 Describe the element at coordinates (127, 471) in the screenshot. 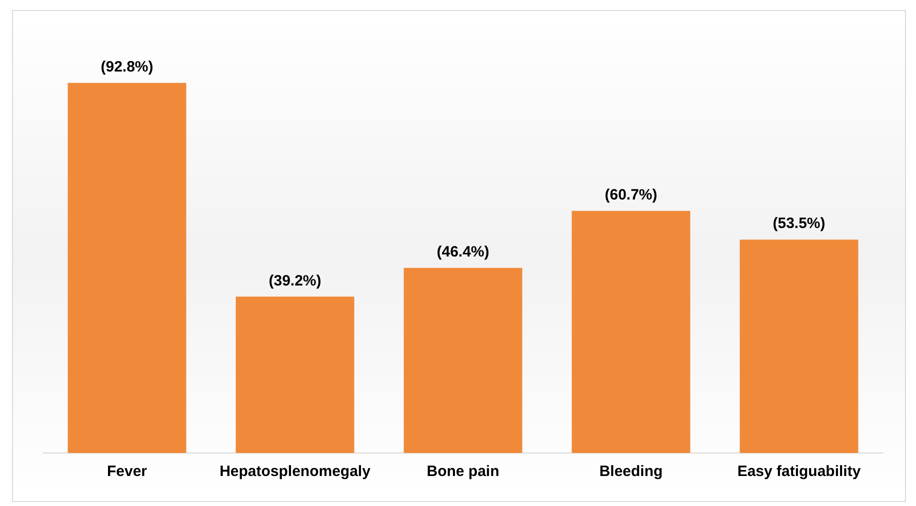

I see `x-tick-label: Fever` at that location.